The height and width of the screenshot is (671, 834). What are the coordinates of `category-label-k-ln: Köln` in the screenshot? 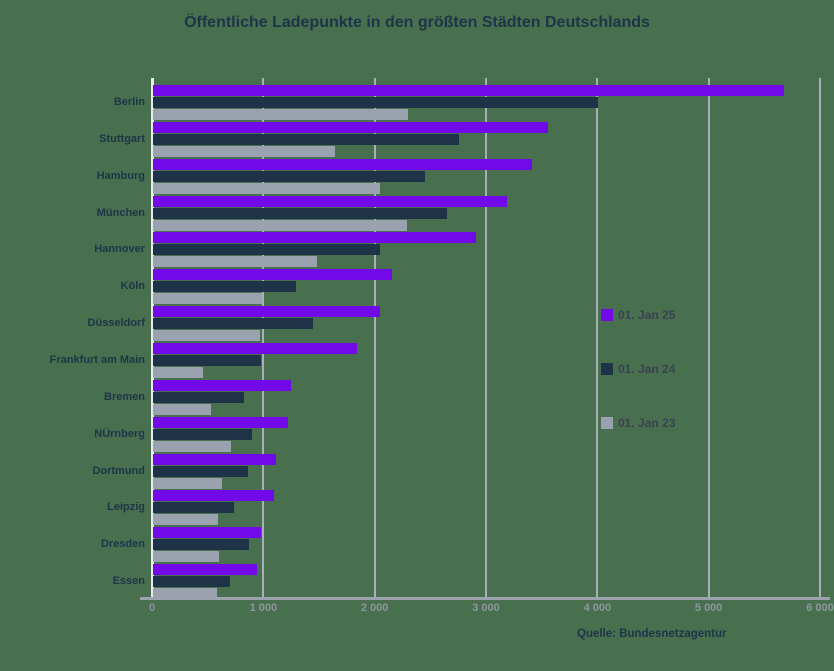 It's located at (132, 286).